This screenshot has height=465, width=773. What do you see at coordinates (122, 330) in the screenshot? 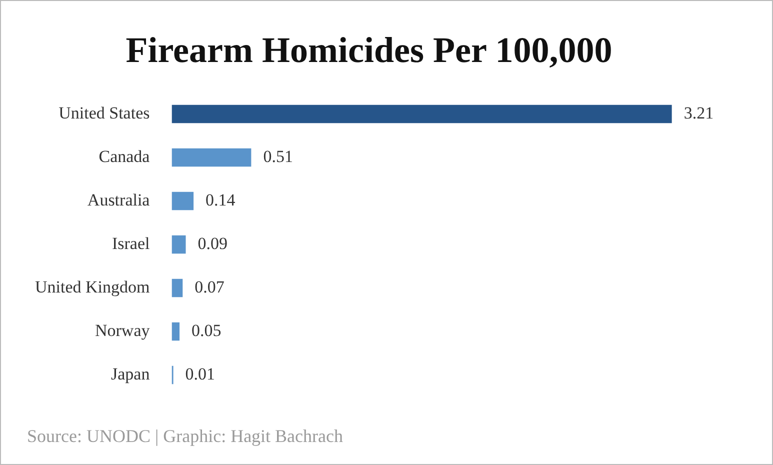
I see `y-tick-label: Norway` at bounding box center [122, 330].